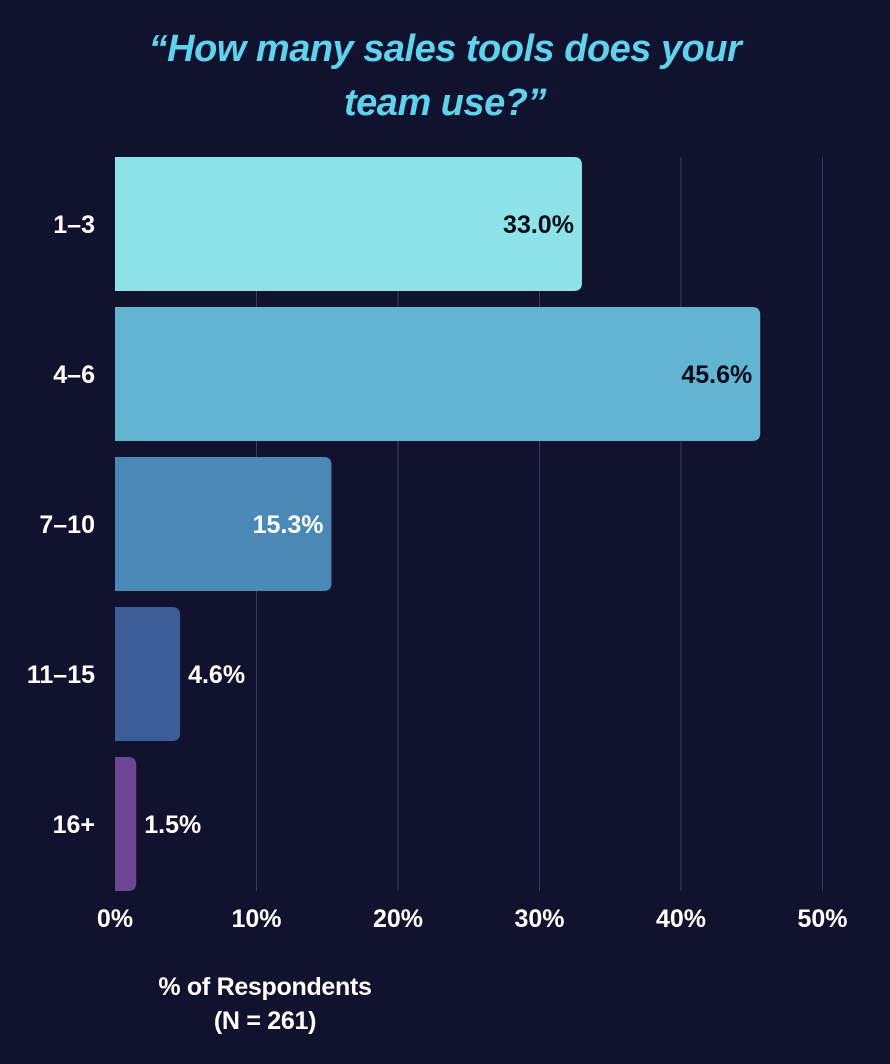  I want to click on data-label-1: 45.6%, so click(716, 375).